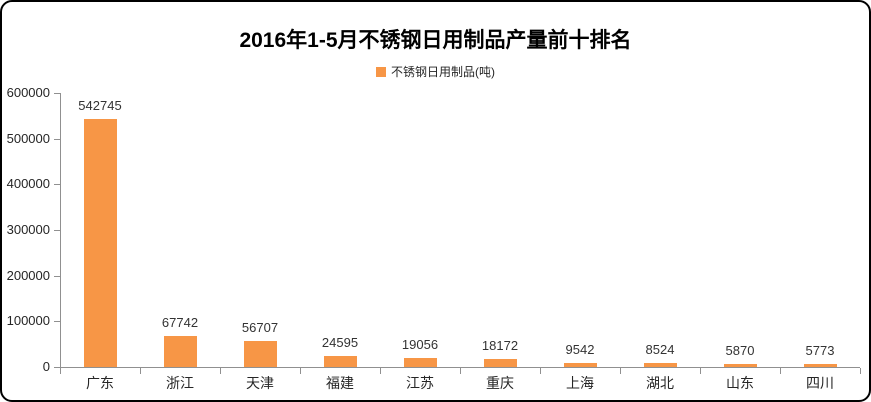 This screenshot has height=402, width=871. What do you see at coordinates (660, 350) in the screenshot?
I see `bar-value-label: 8524` at bounding box center [660, 350].